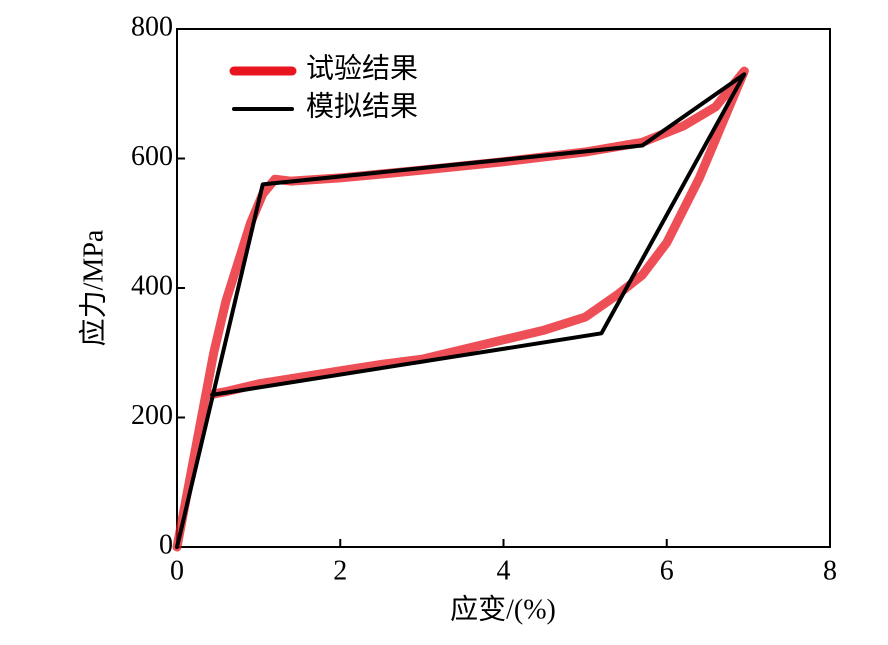 The width and height of the screenshot is (888, 645). Describe the element at coordinates (667, 570) in the screenshot. I see `x-tick-label: 6` at that location.